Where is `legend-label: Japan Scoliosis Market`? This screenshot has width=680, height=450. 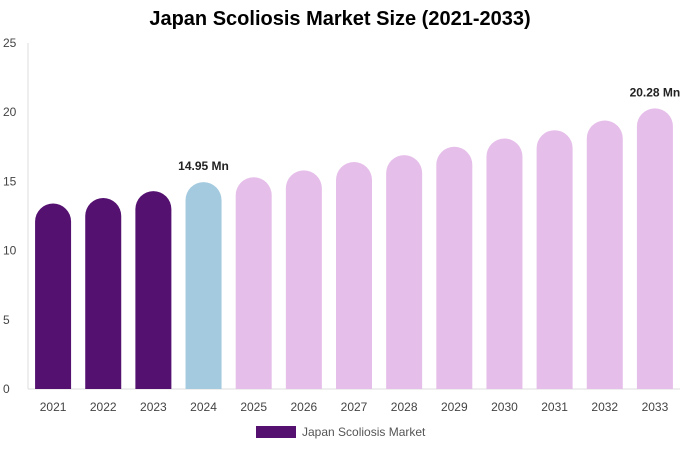
legend-label: Japan Scoliosis Market is located at coordinates (364, 432).